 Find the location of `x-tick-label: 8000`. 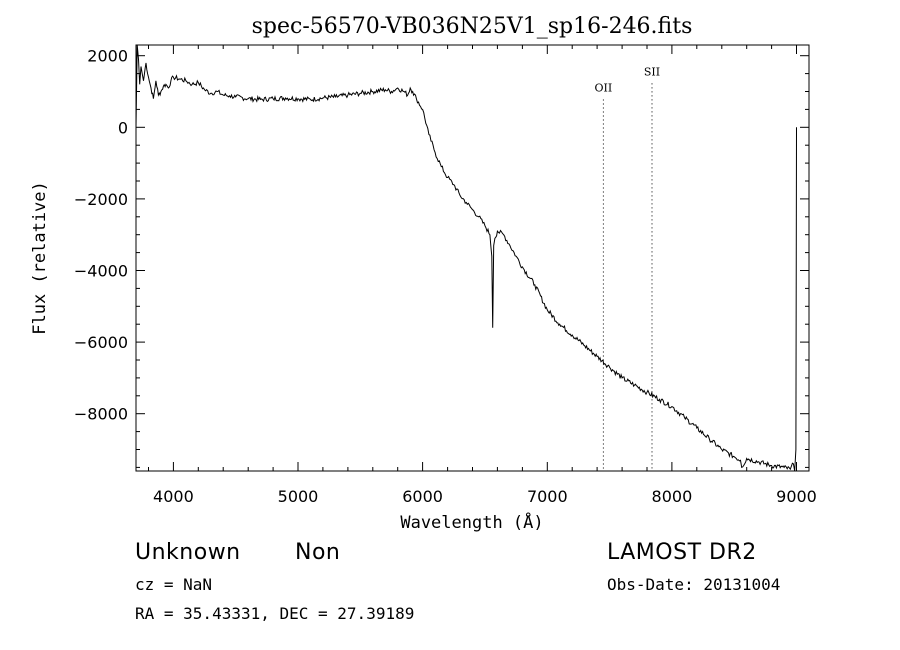

x-tick-label: 8000 is located at coordinates (672, 496).